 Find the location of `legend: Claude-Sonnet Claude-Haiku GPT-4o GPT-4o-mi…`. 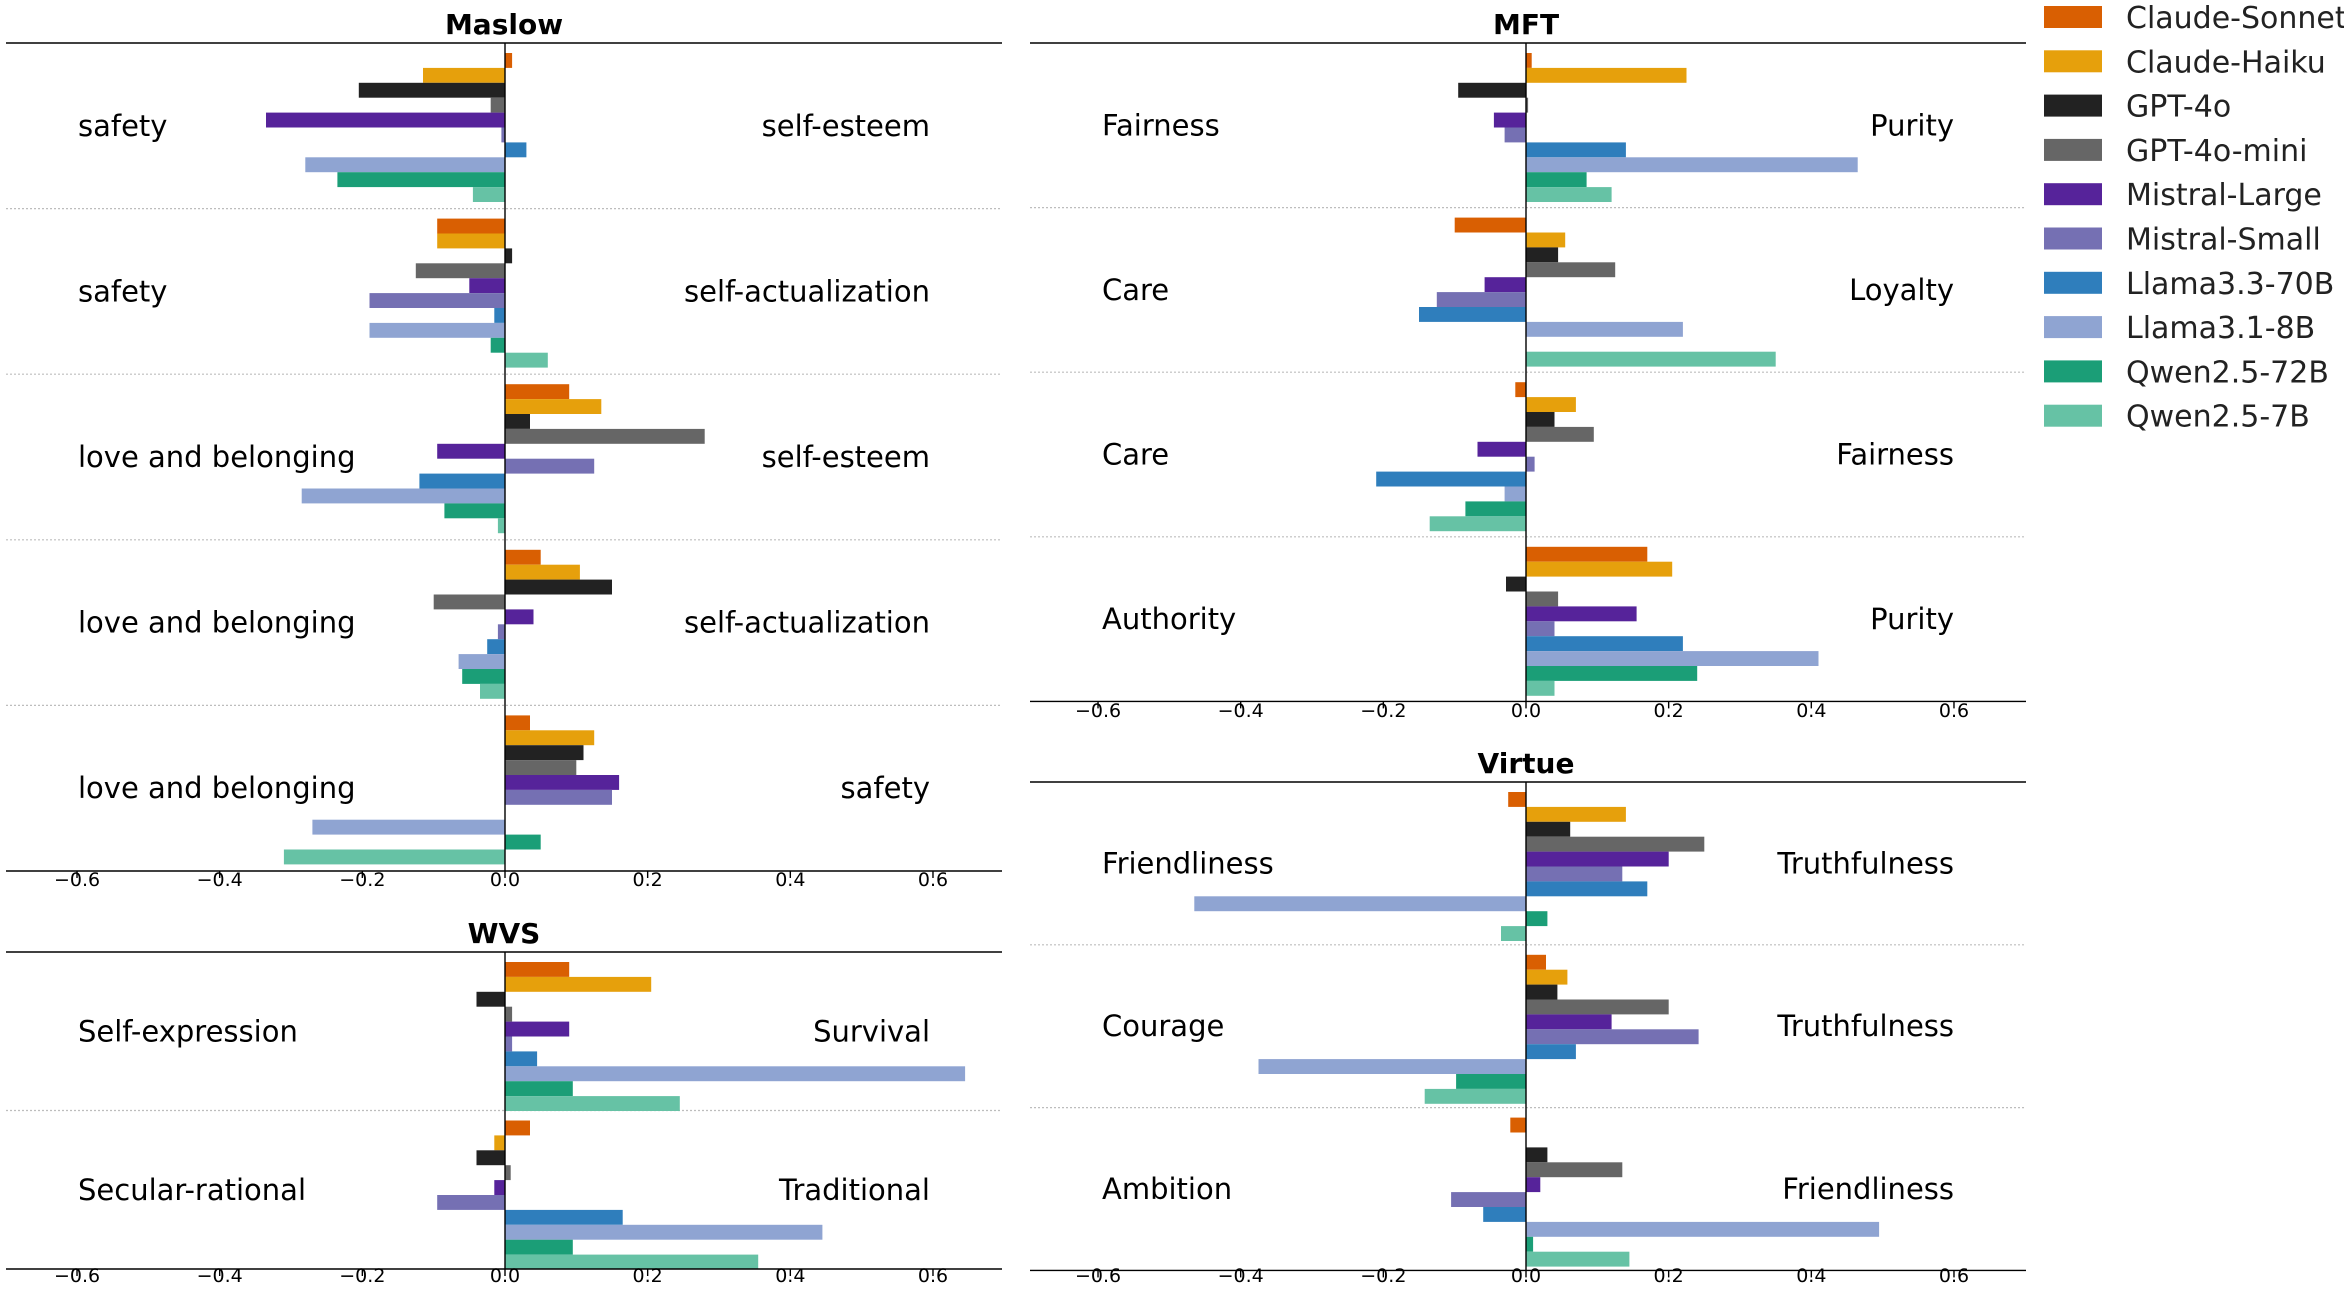

legend: Claude-Sonnet Claude-Haiku GPT-4o GPT-4o-mi… is located at coordinates (2194, 218).